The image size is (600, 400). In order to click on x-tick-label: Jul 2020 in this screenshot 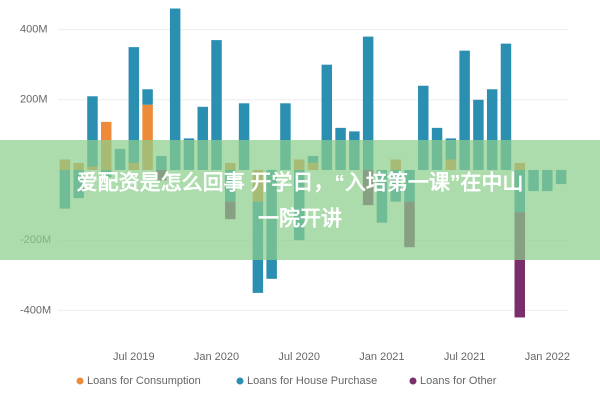, I will do `click(299, 357)`.